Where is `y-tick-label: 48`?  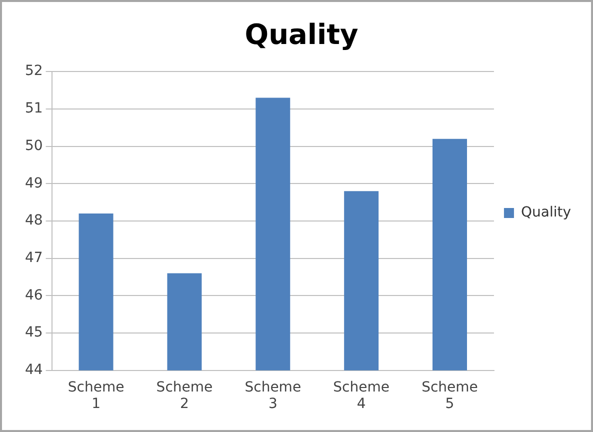
y-tick-label: 48 is located at coordinates (33, 220).